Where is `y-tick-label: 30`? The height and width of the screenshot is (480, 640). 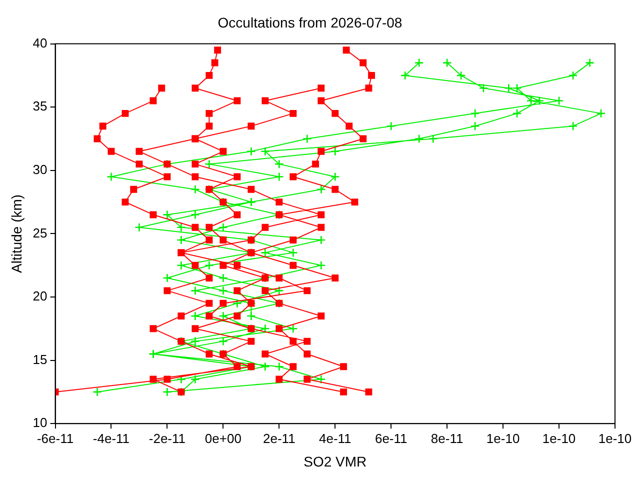
y-tick-label: 30 is located at coordinates (40, 169).